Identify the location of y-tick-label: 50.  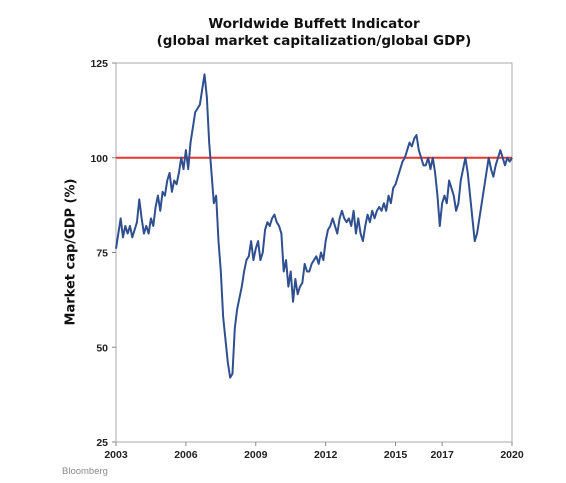
(102, 348).